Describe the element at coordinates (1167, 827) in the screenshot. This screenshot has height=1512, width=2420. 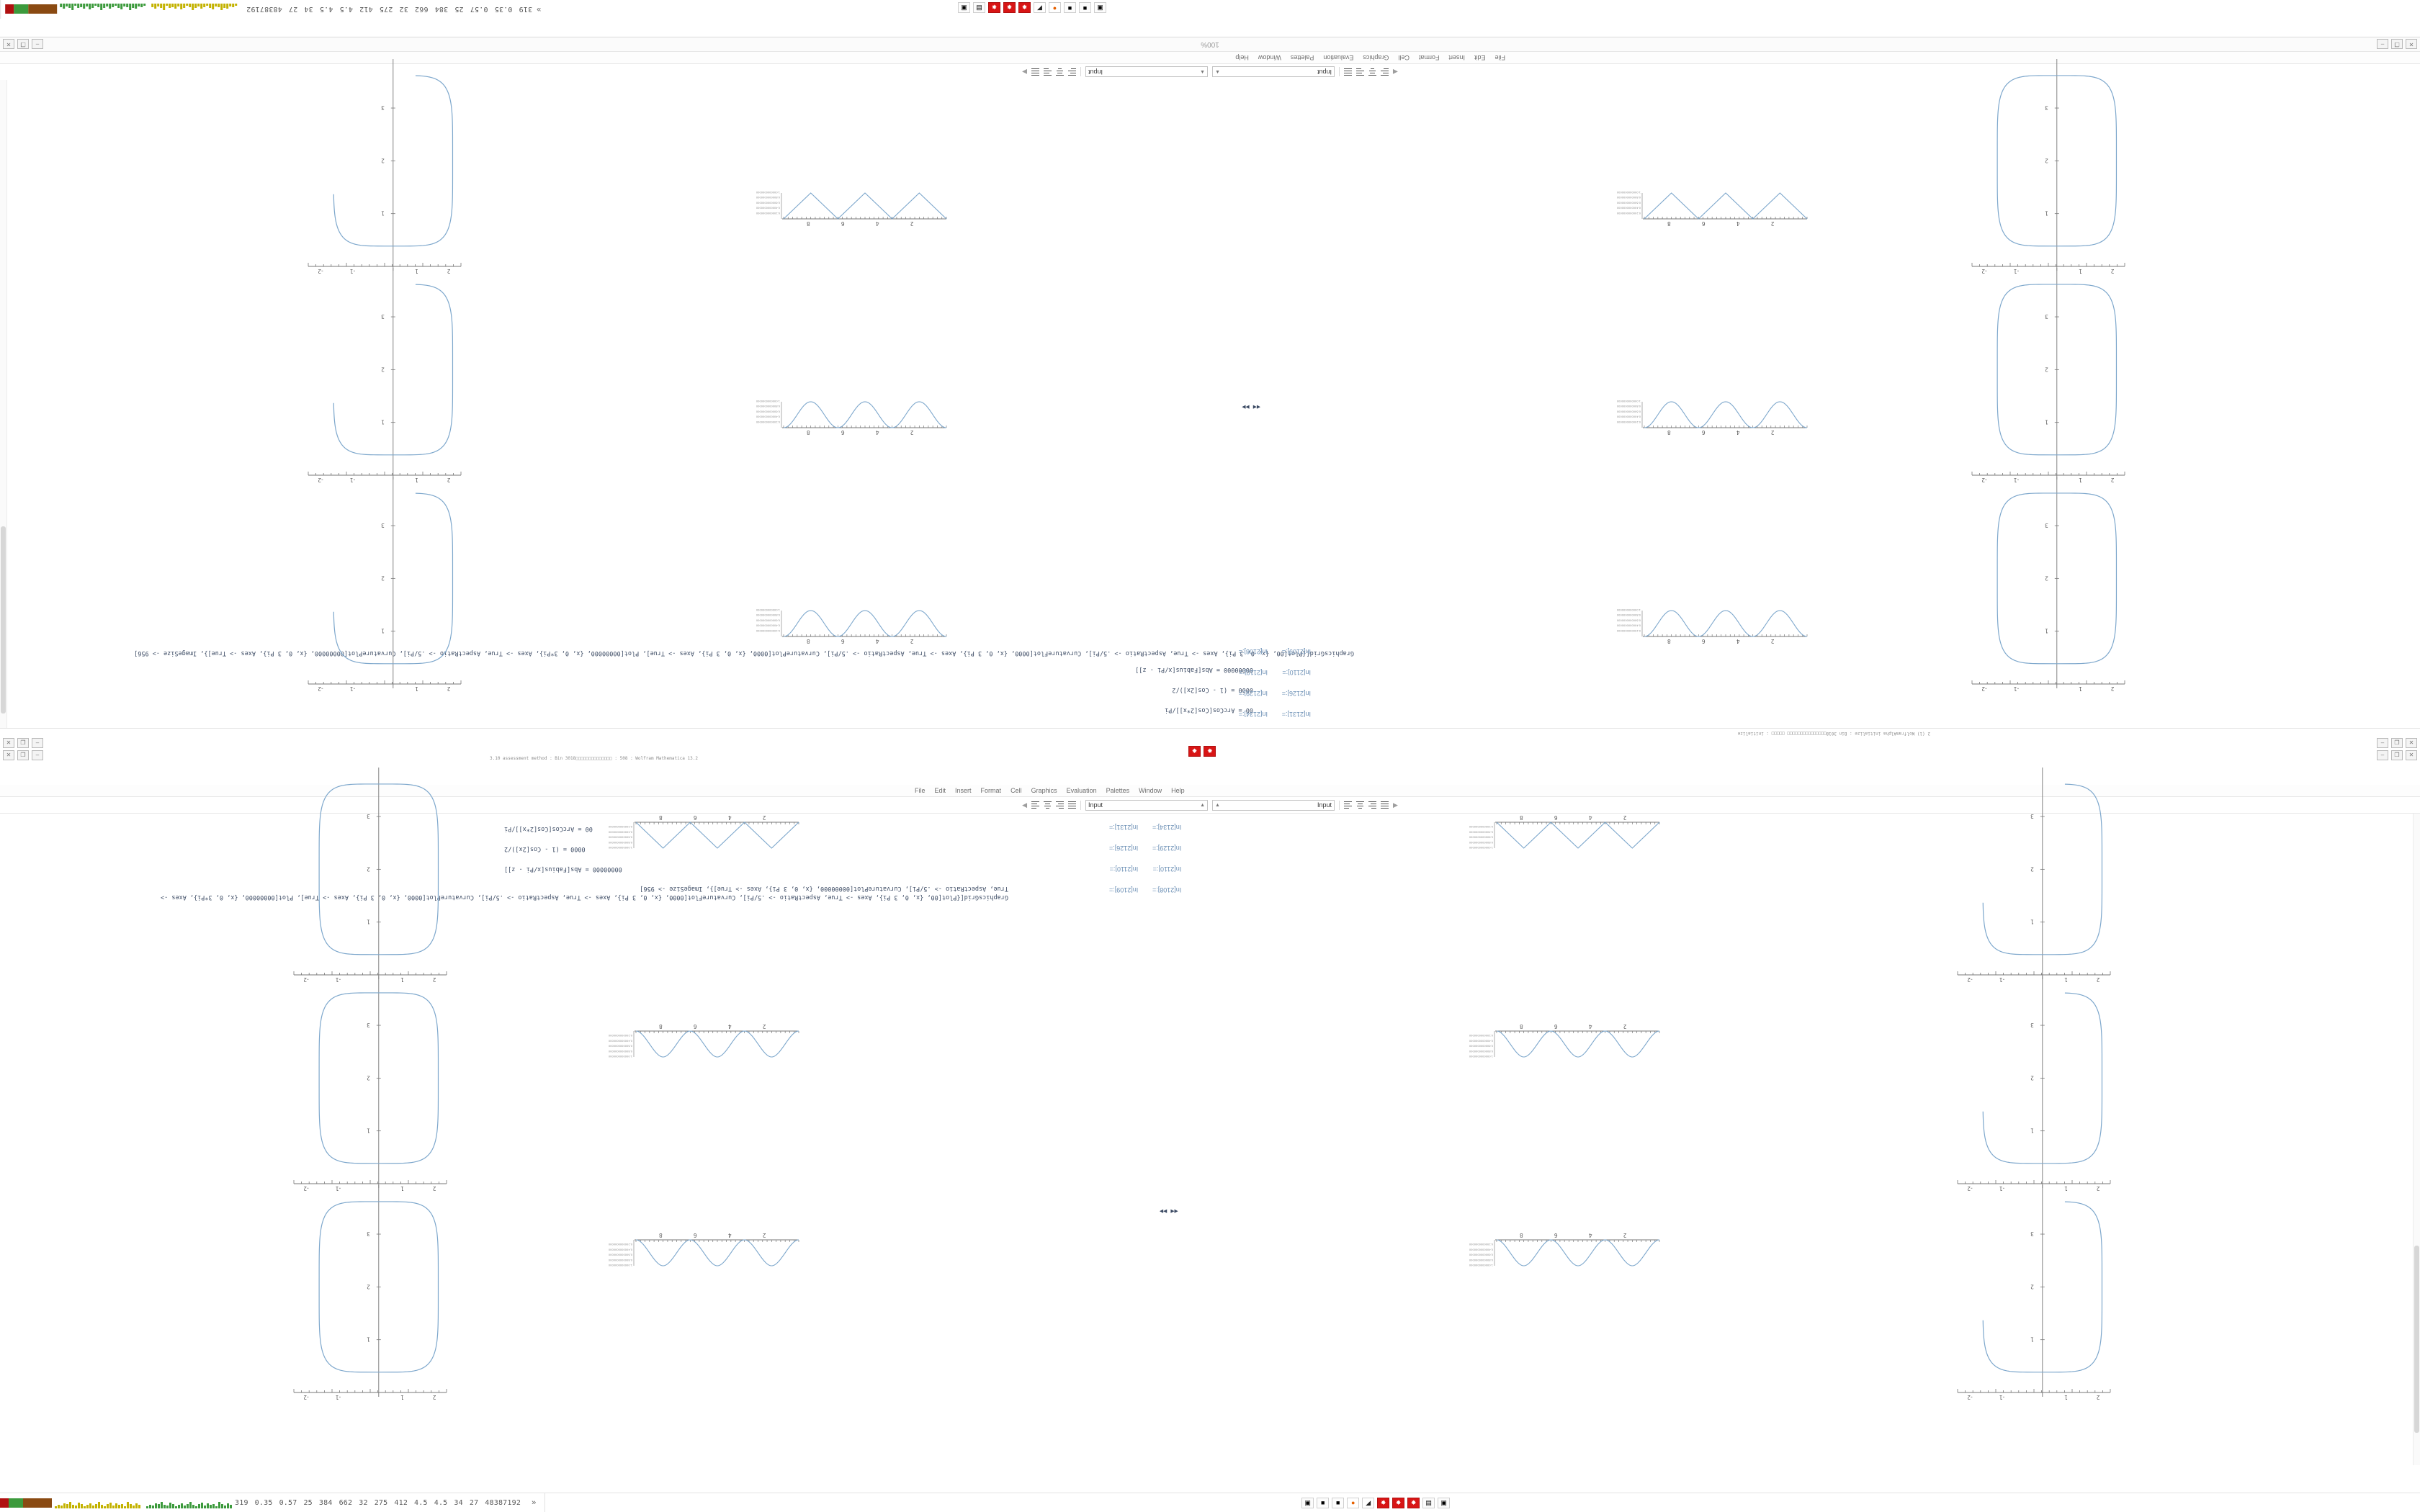
I see `cell-label-in-2134-b: In[2134]:=` at that location.